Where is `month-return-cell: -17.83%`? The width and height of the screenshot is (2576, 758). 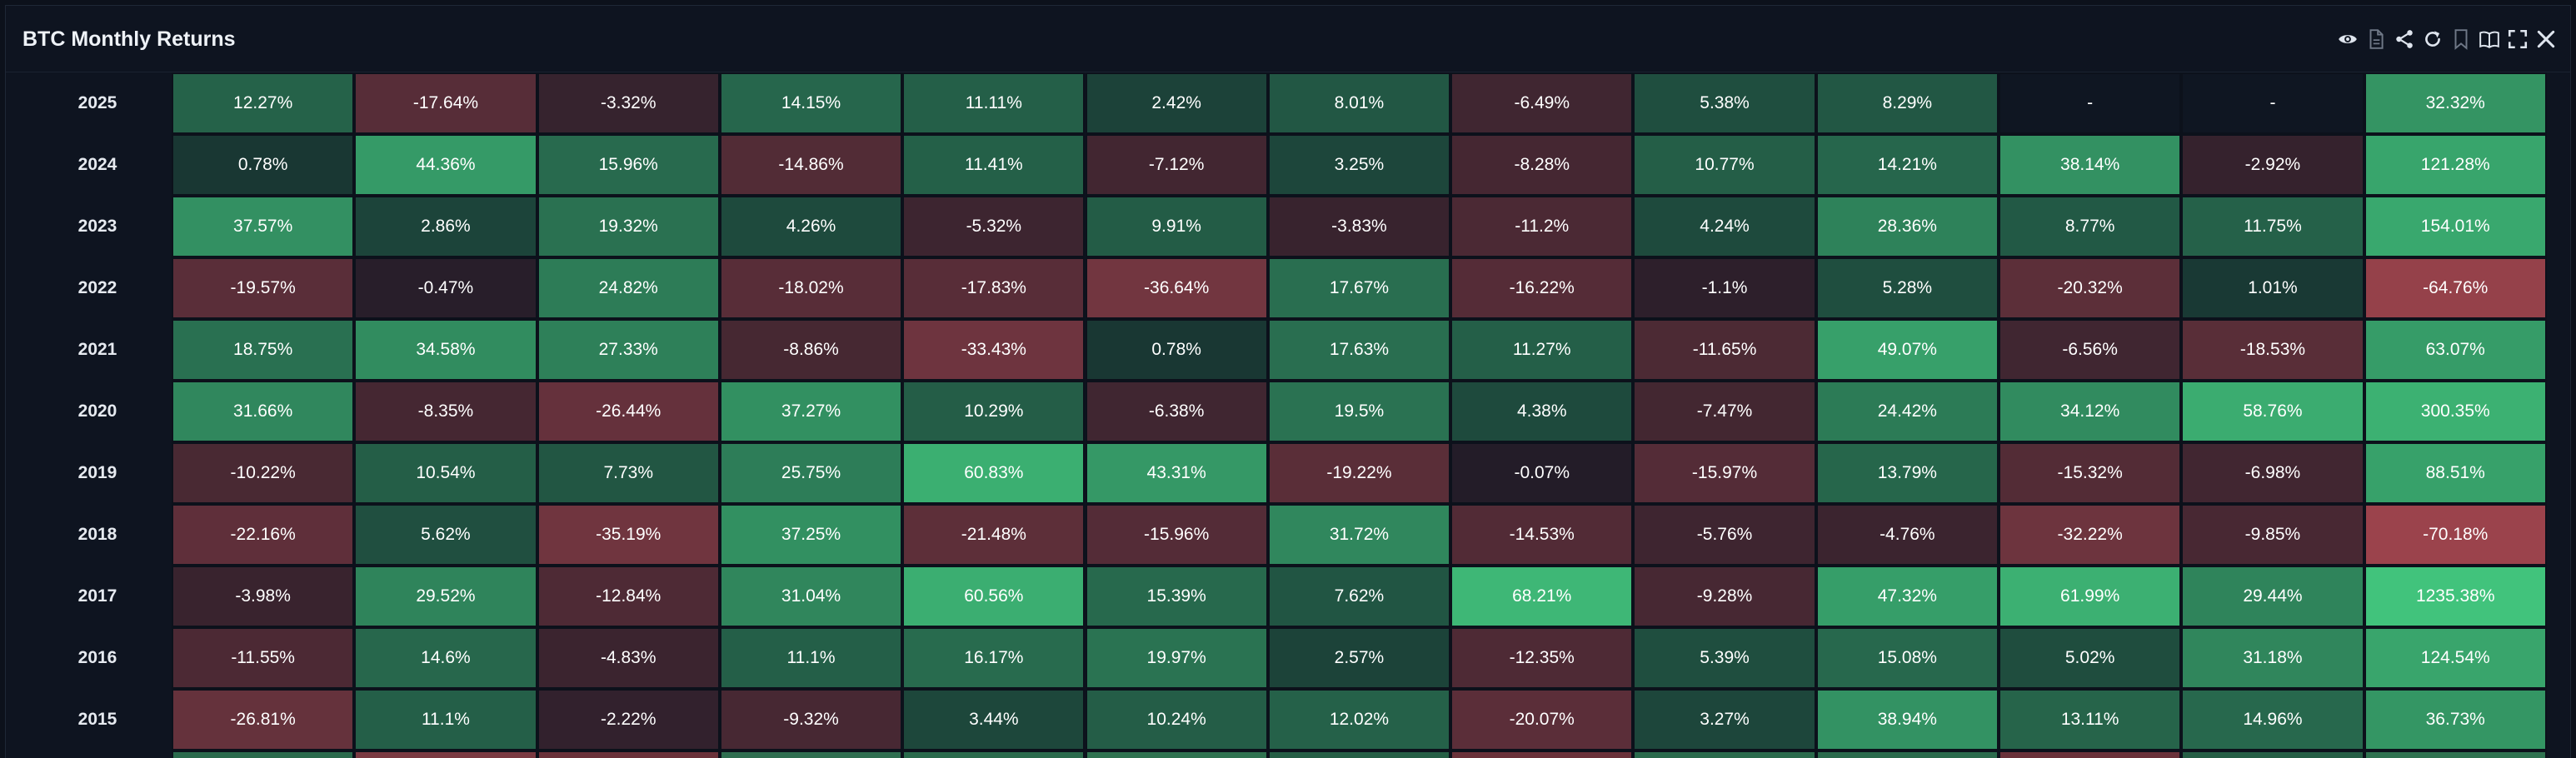 month-return-cell: -17.83% is located at coordinates (994, 288).